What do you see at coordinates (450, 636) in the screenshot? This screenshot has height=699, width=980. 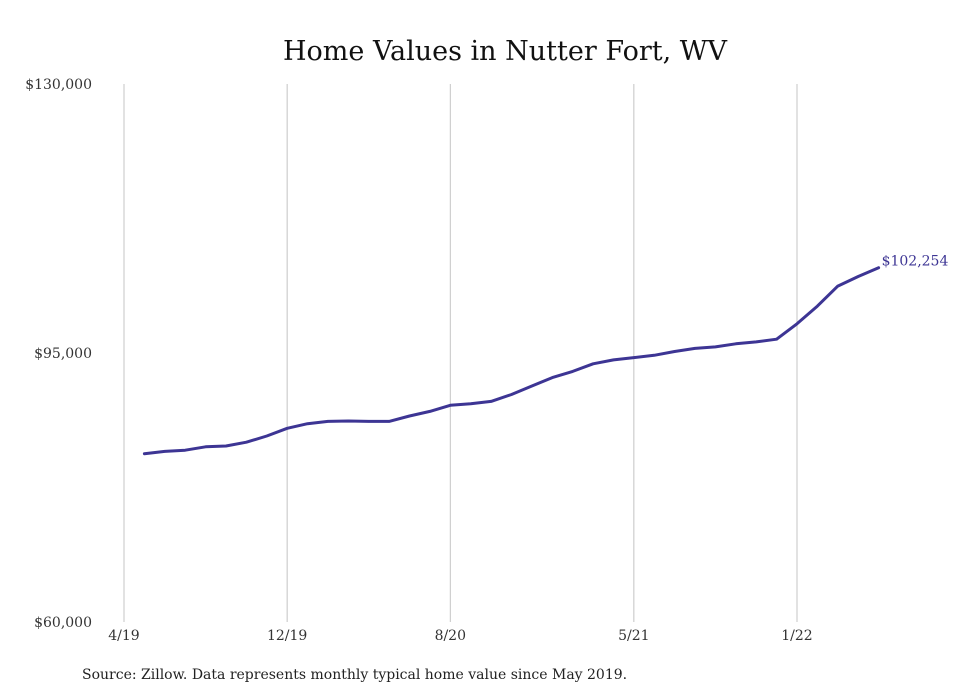 I see `x-tick-label: 8/20` at bounding box center [450, 636].